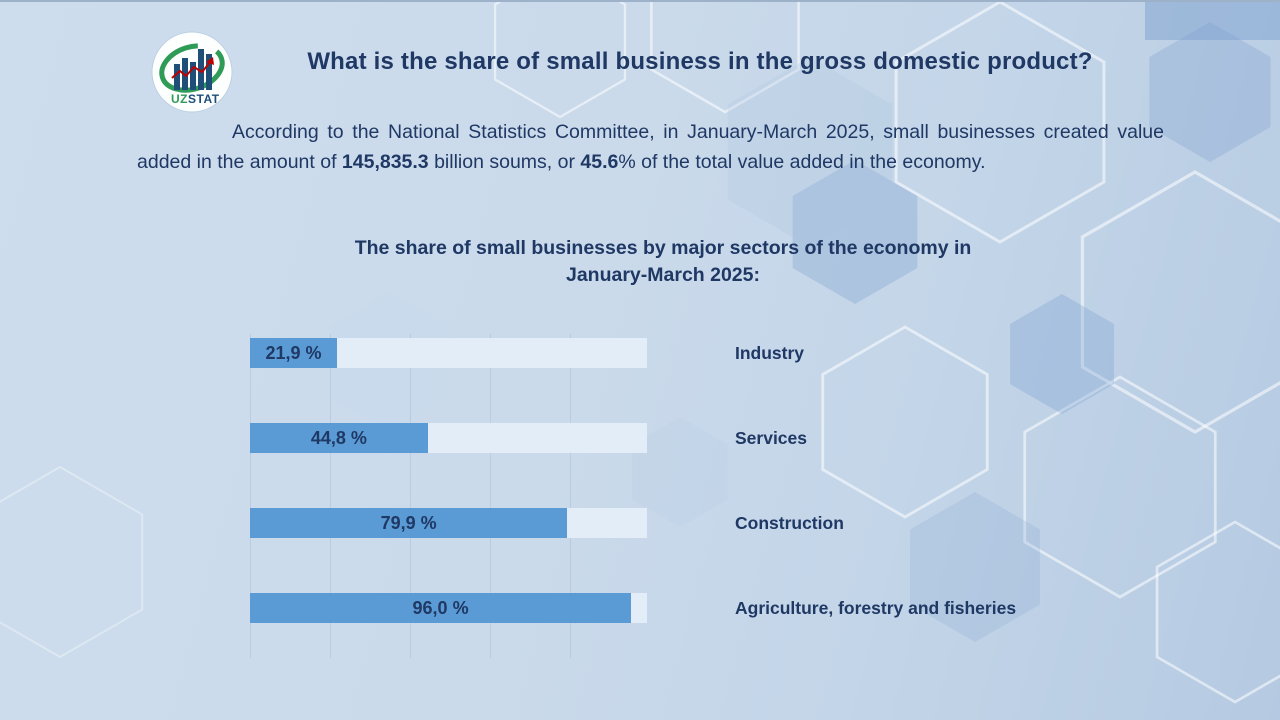  What do you see at coordinates (690, 523) in the screenshot?
I see `chart-row-construction: 79,9 % Construction` at bounding box center [690, 523].